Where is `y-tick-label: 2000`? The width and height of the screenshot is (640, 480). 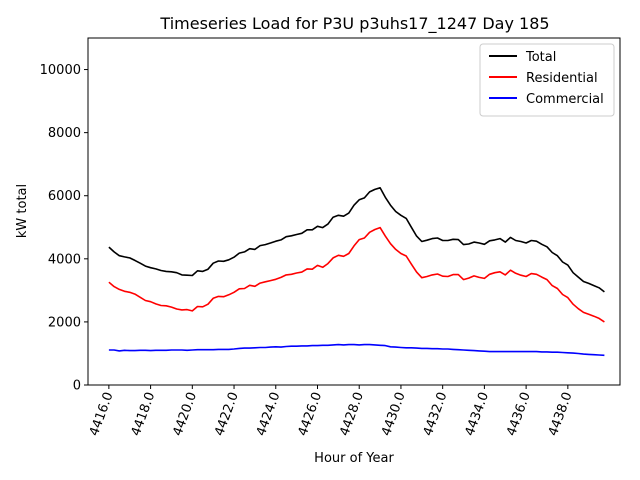 y-tick-label: 2000 is located at coordinates (64, 322).